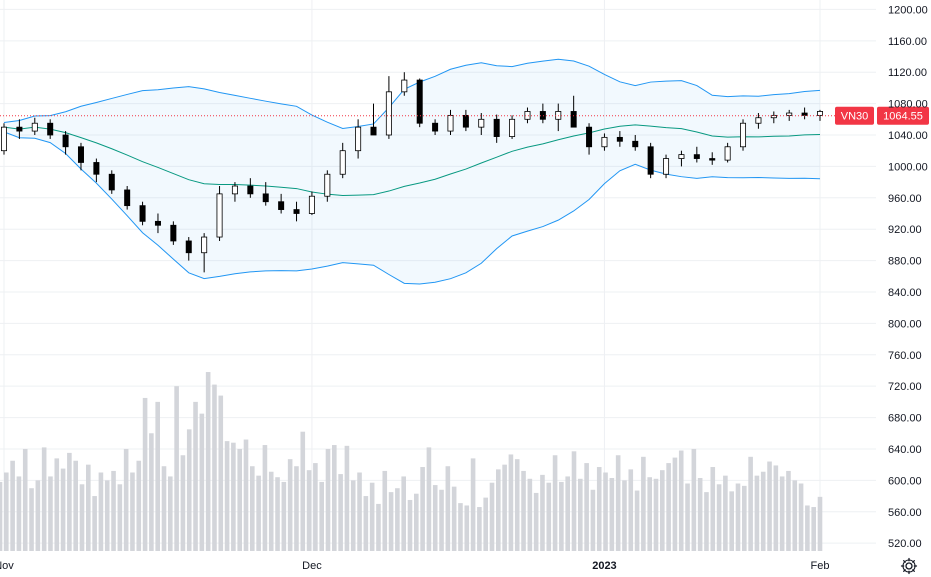 This screenshot has width=931, height=577. I want to click on y-tick-label: 1080.00, so click(908, 105).